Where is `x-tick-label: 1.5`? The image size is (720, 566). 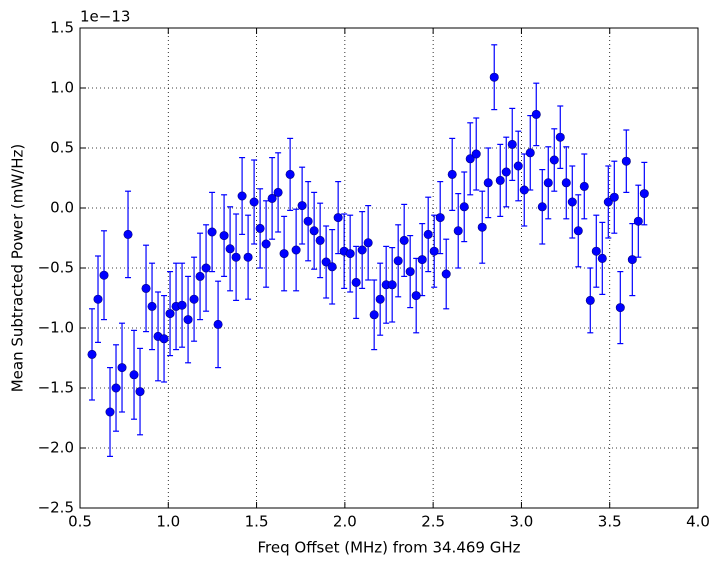
x-tick-label: 1.5 is located at coordinates (257, 522).